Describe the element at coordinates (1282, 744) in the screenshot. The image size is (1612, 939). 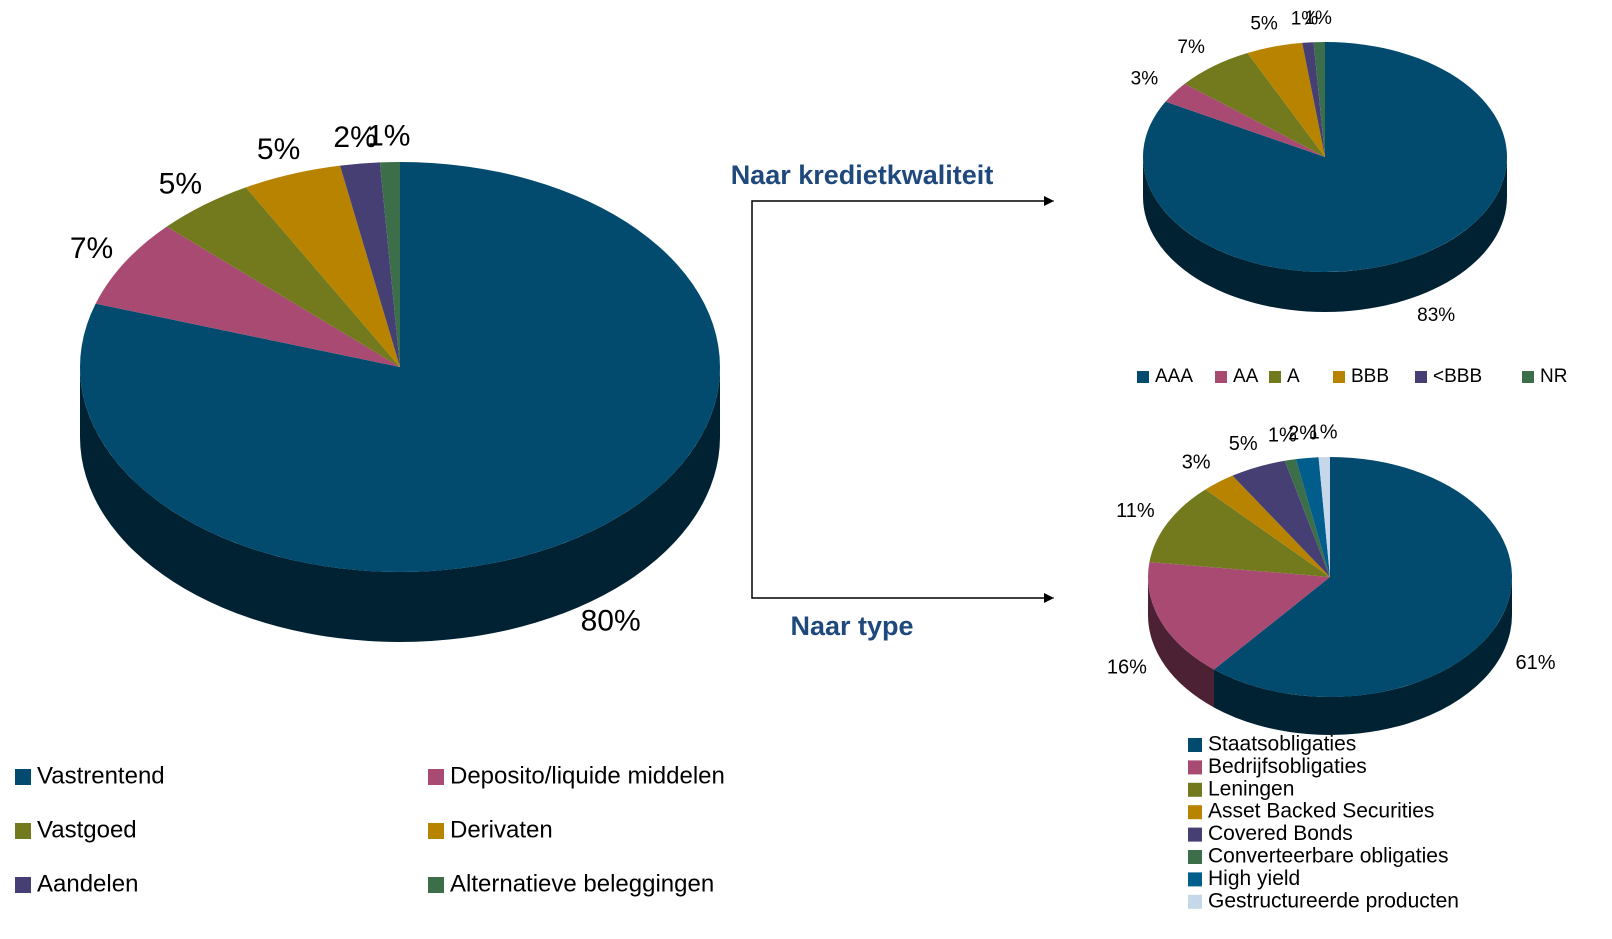
I see `legend-label: Staatsobligaties` at that location.